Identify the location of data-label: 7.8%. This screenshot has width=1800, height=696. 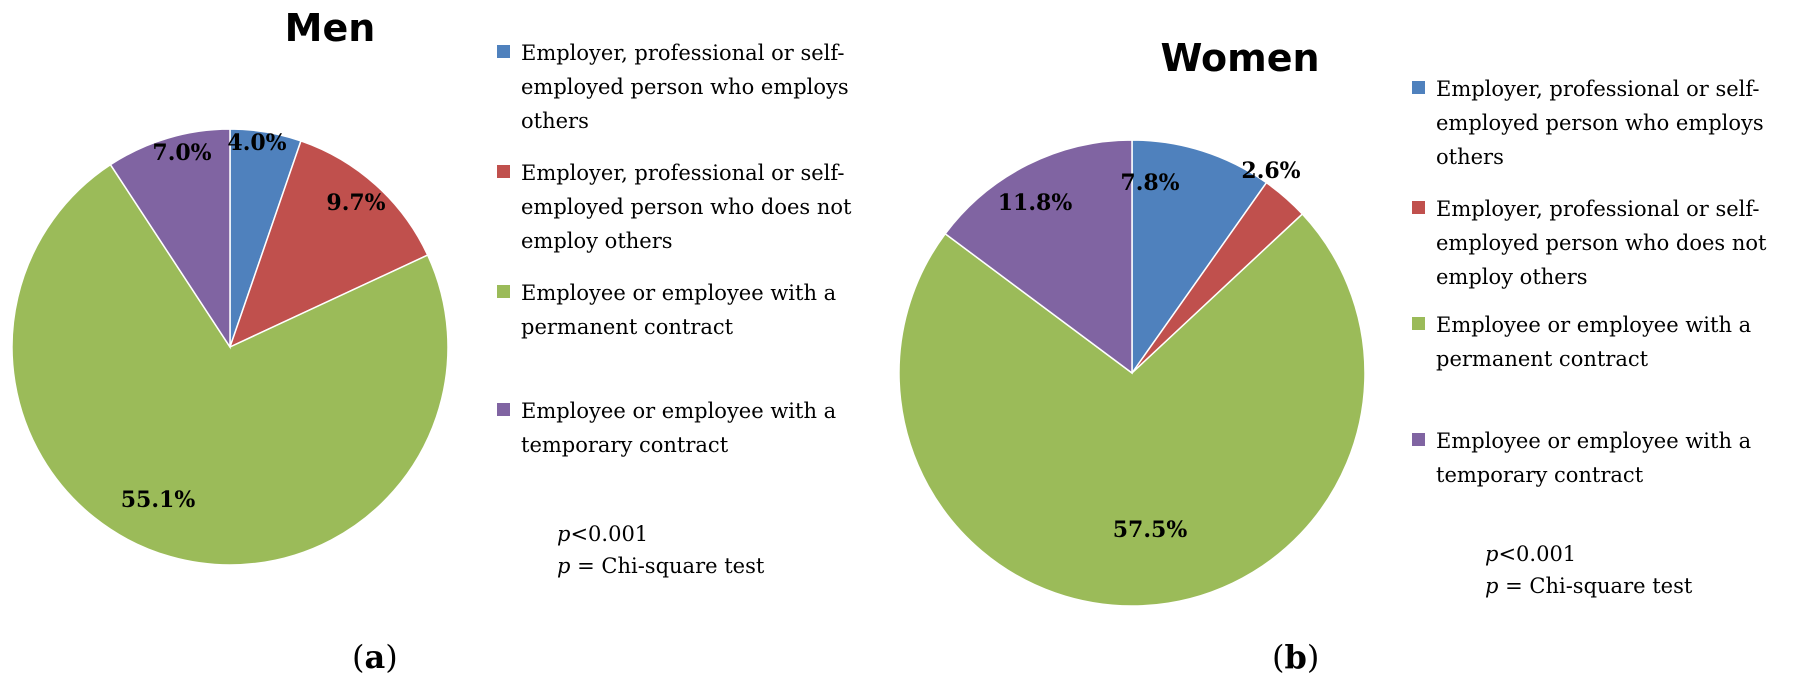
(1149, 183).